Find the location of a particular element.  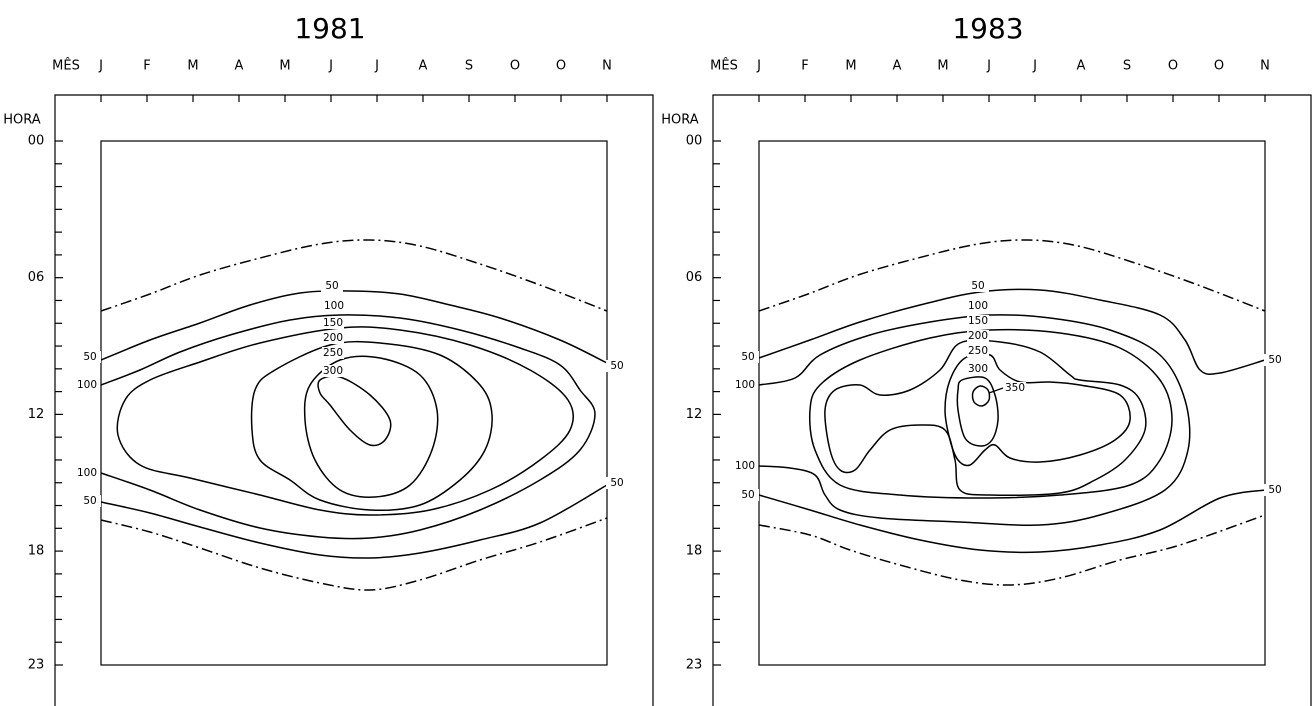

leader-line is located at coordinates (996, 390).